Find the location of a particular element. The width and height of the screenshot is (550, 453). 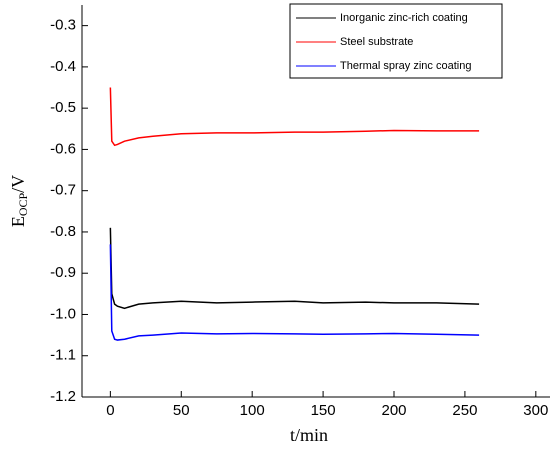

y-tick-label: -0.6 is located at coordinates (63, 148).